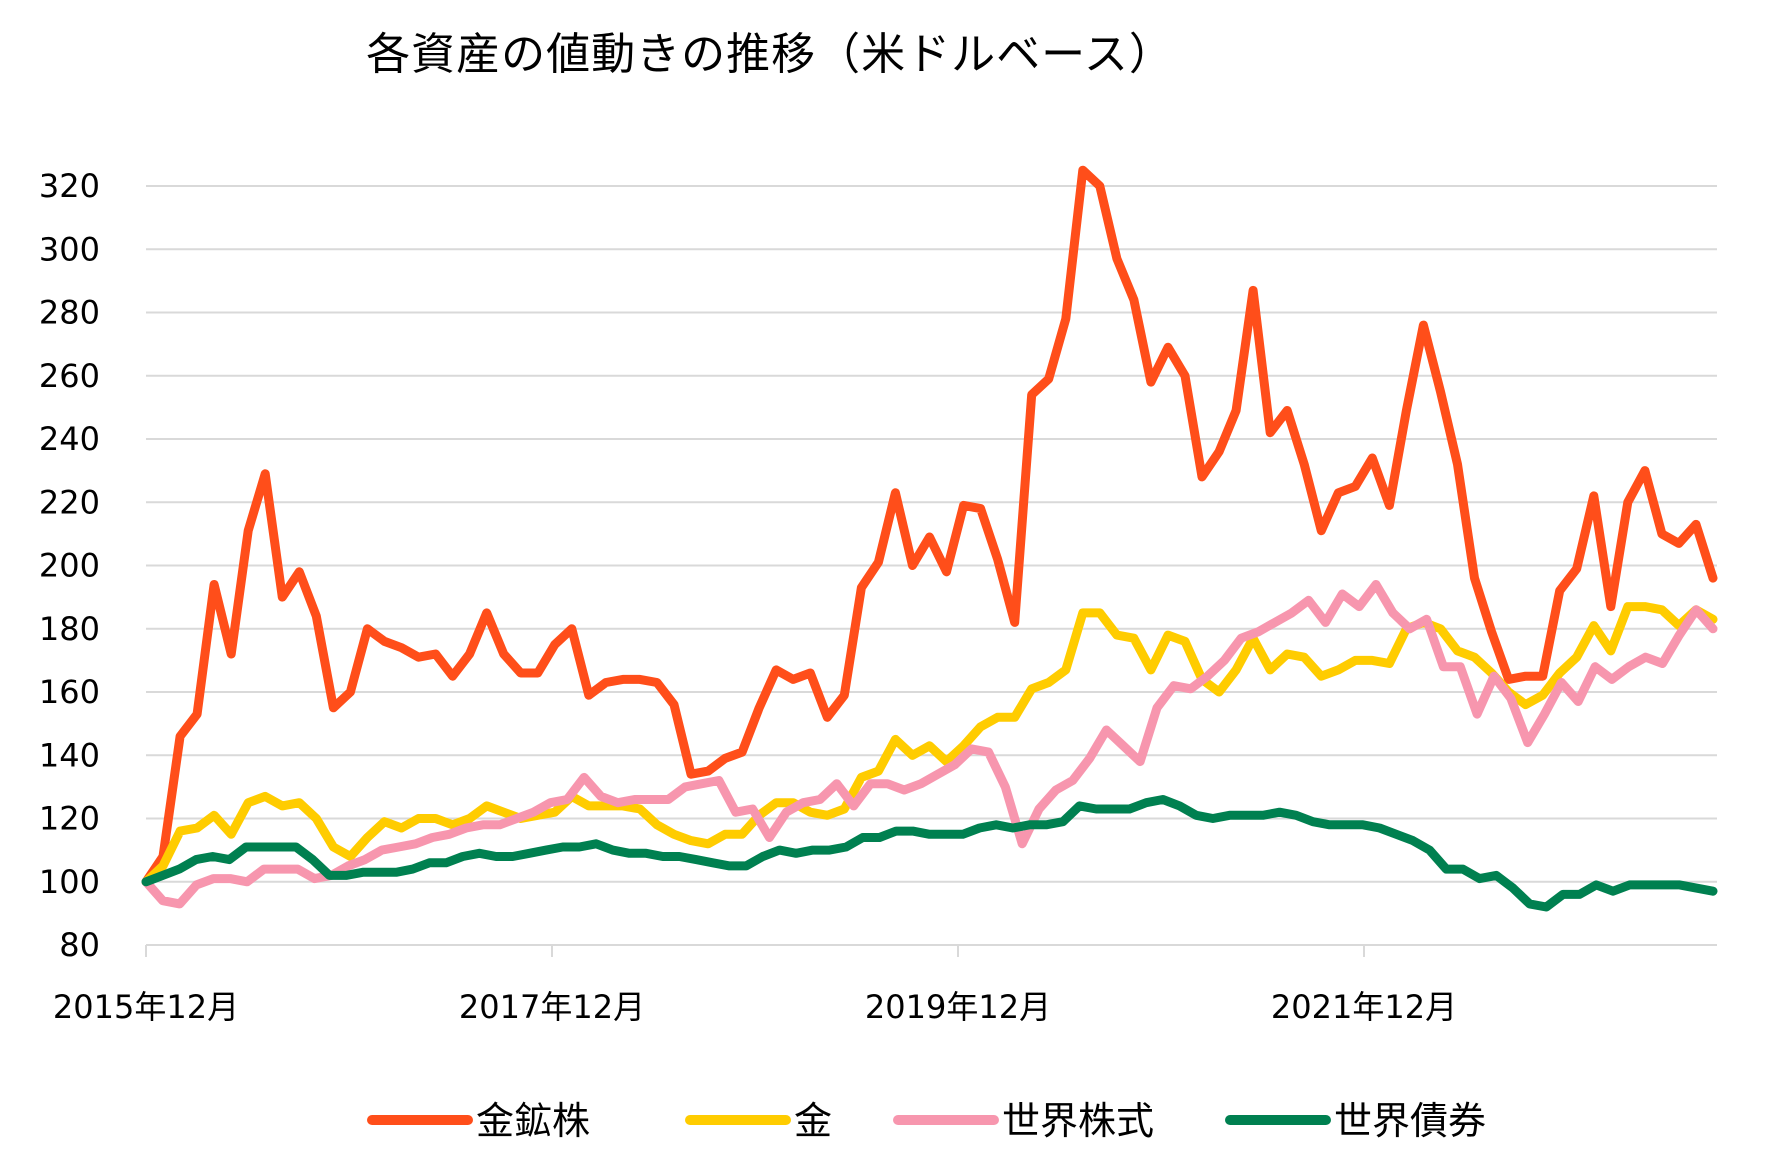 The width and height of the screenshot is (1781, 1151). I want to click on y-tick-label: 320, so click(69, 186).